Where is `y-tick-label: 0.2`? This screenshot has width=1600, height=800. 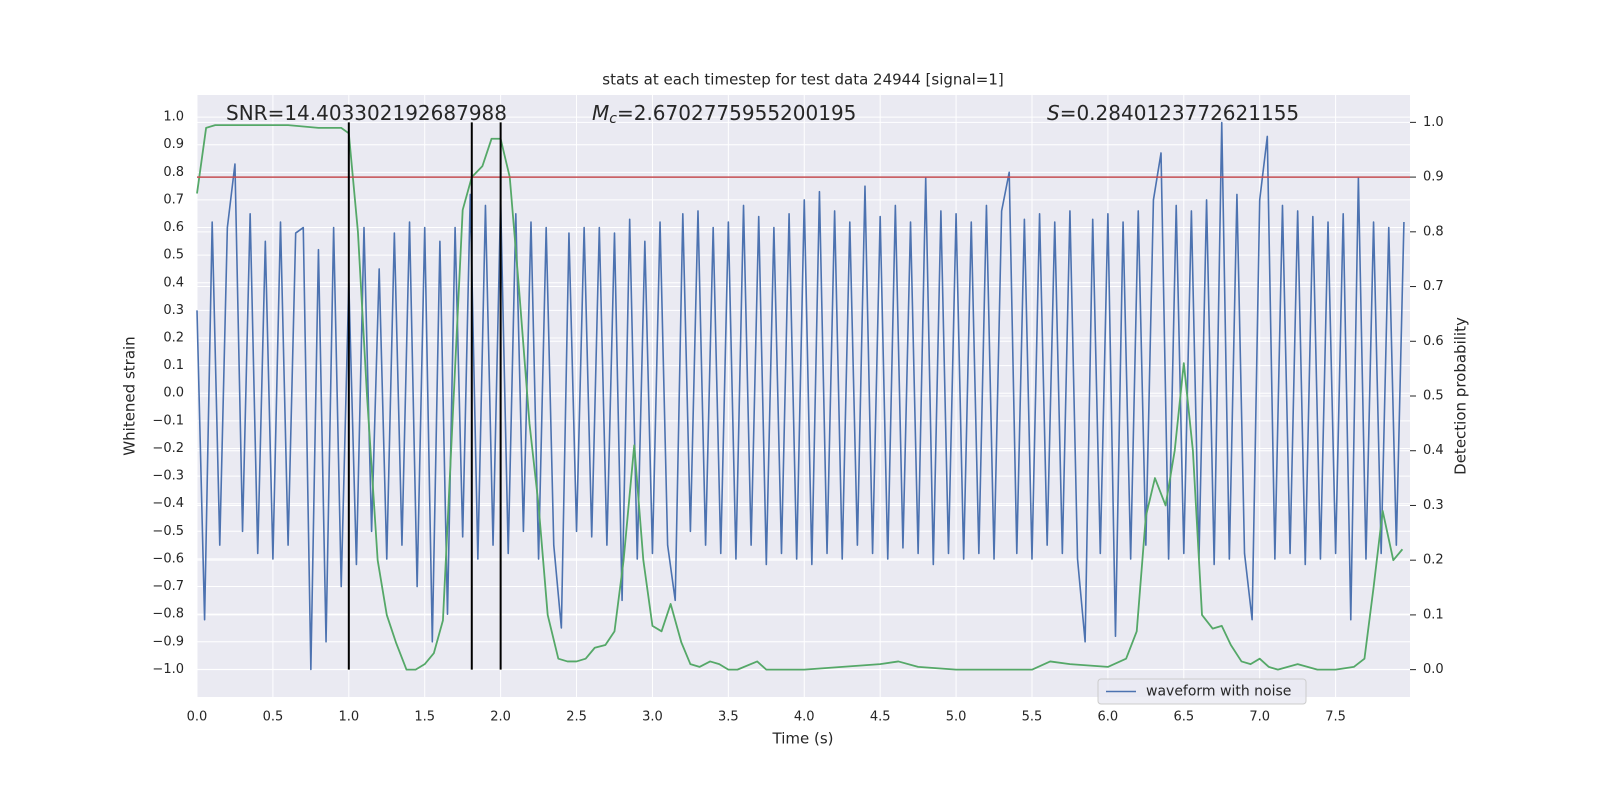
y-tick-label: 0.2 is located at coordinates (173, 338).